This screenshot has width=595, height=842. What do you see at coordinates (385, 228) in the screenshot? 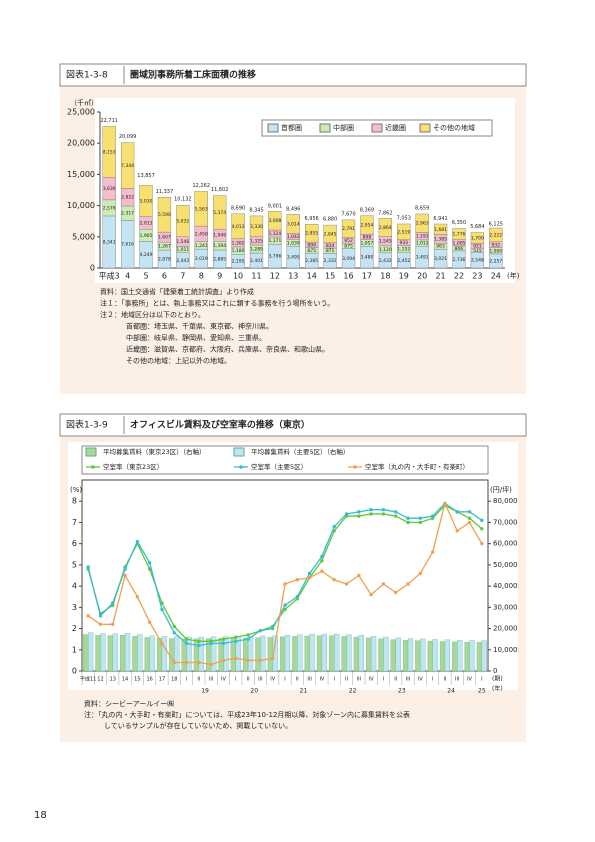
I see `data-label: 2,864` at bounding box center [385, 228].